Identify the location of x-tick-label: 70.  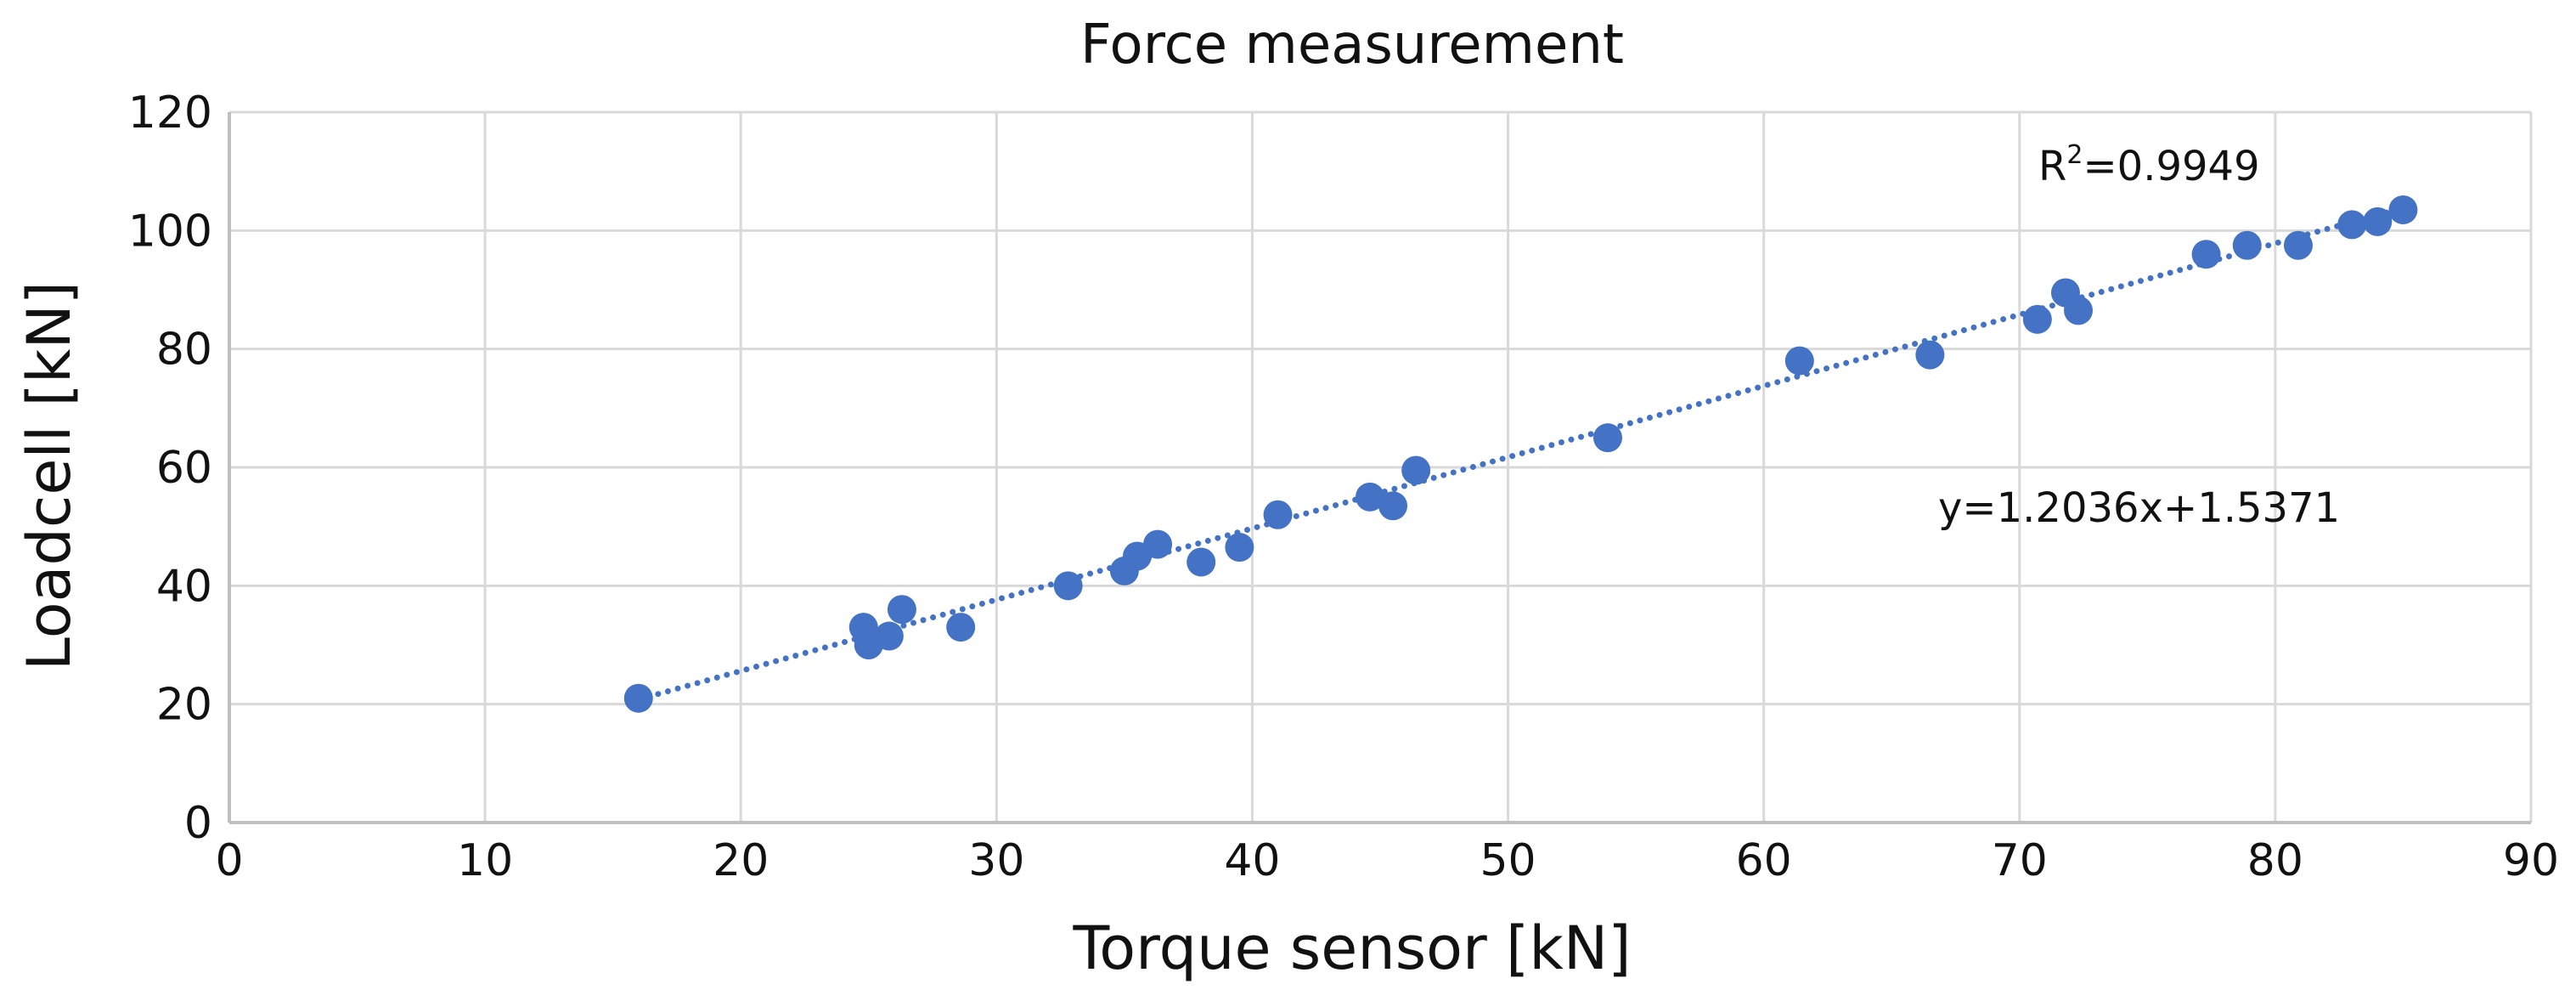
(2020, 860).